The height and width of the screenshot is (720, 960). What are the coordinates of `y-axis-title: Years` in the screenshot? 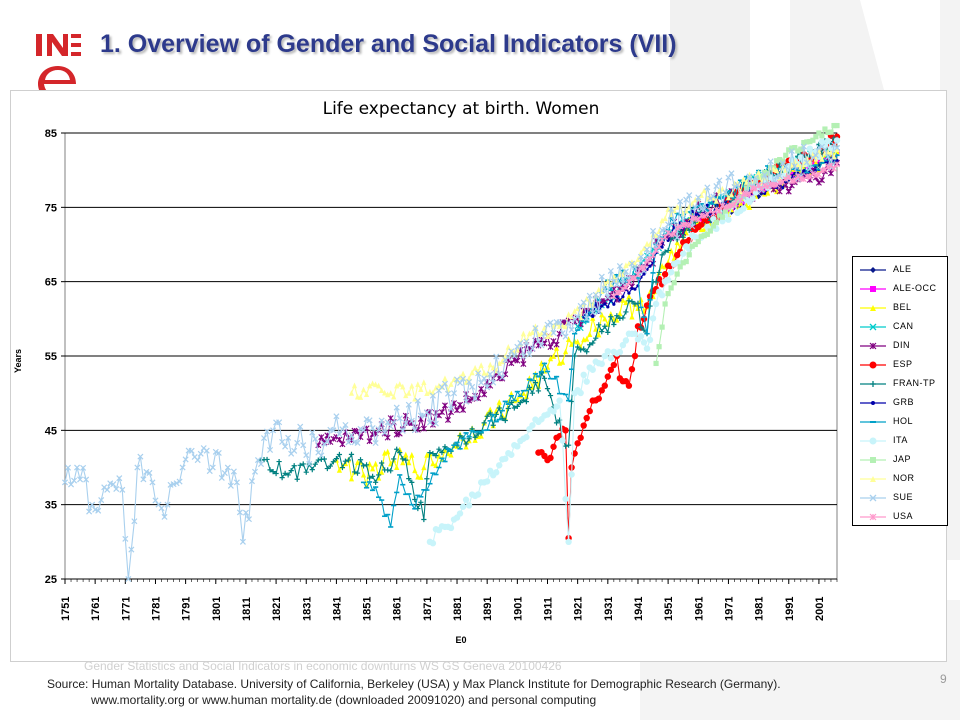 It's located at (18, 361).